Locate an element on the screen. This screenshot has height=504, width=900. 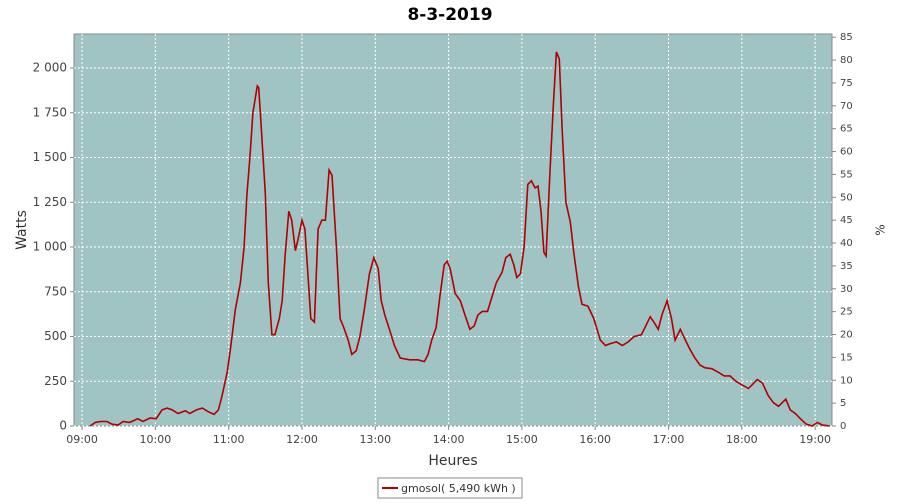
y2-axis-label: % is located at coordinates (881, 229).